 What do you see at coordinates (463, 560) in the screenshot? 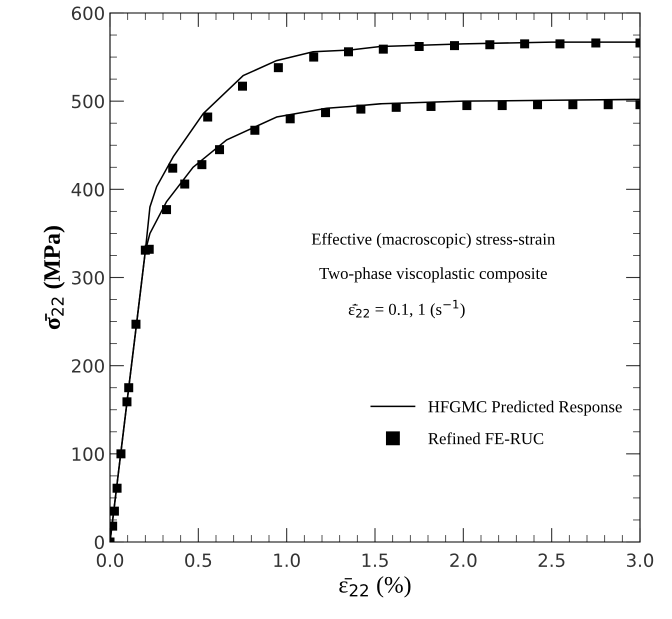
I see `x-tick-label: 2.0` at bounding box center [463, 560].